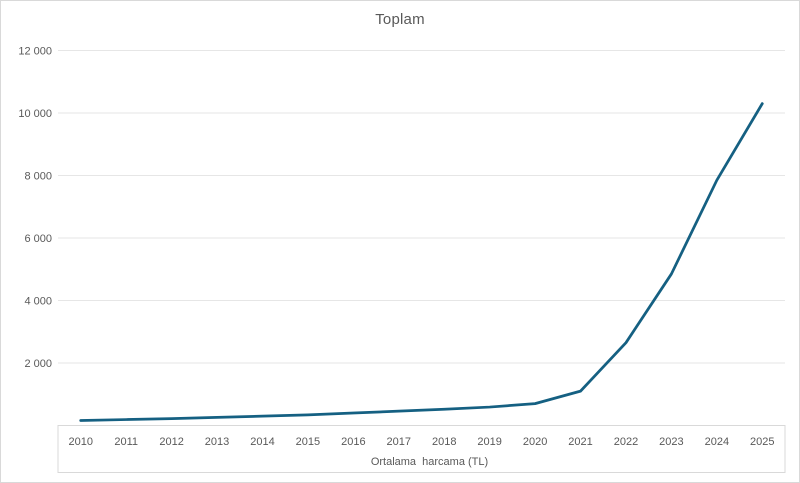 The image size is (800, 483). I want to click on x-axis-tick-label: 2011, so click(126, 442).